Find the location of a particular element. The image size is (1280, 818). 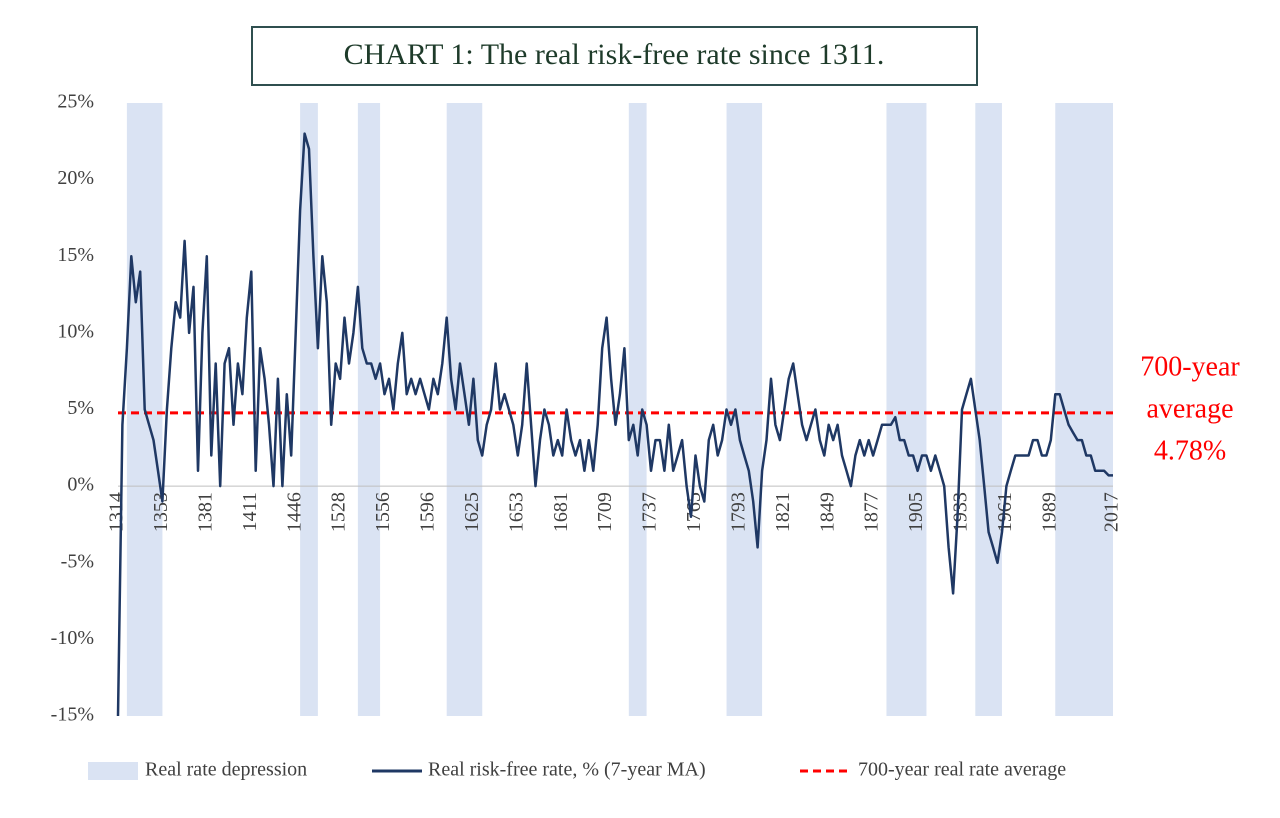

y-tick-label: 5% is located at coordinates (80, 408).